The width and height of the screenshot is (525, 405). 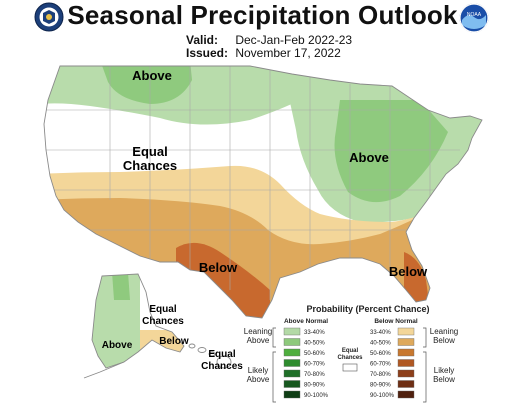 What do you see at coordinates (350, 351) in the screenshot?
I see `legend-equal-1: Equal` at bounding box center [350, 351].